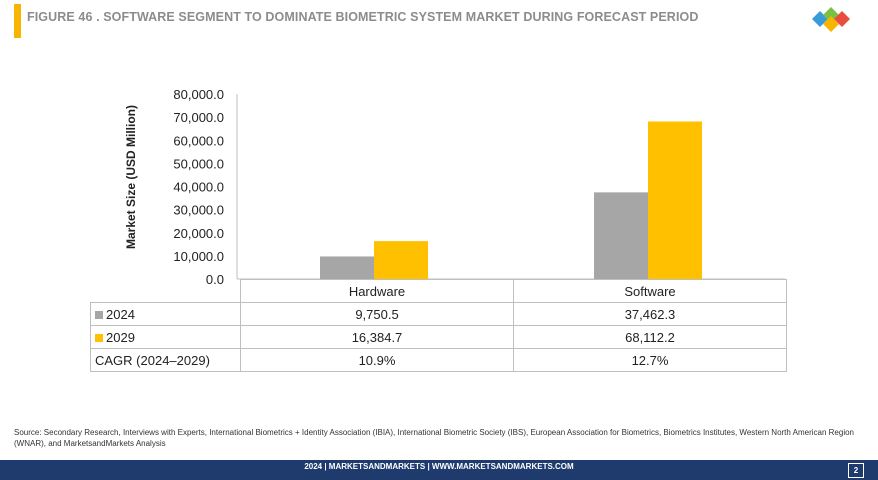 This screenshot has width=878, height=480. I want to click on table-header-row: Hardware Software, so click(438, 291).